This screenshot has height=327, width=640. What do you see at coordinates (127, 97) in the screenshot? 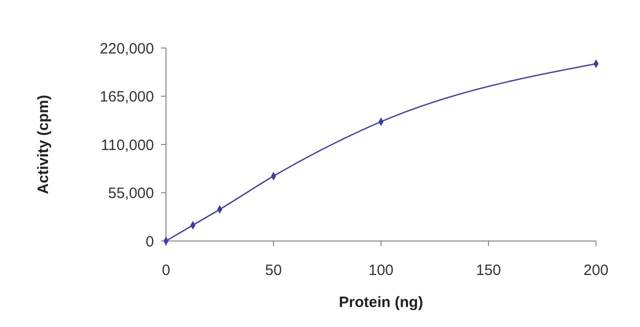
I see `y-tick-label: 165,000` at bounding box center [127, 97].